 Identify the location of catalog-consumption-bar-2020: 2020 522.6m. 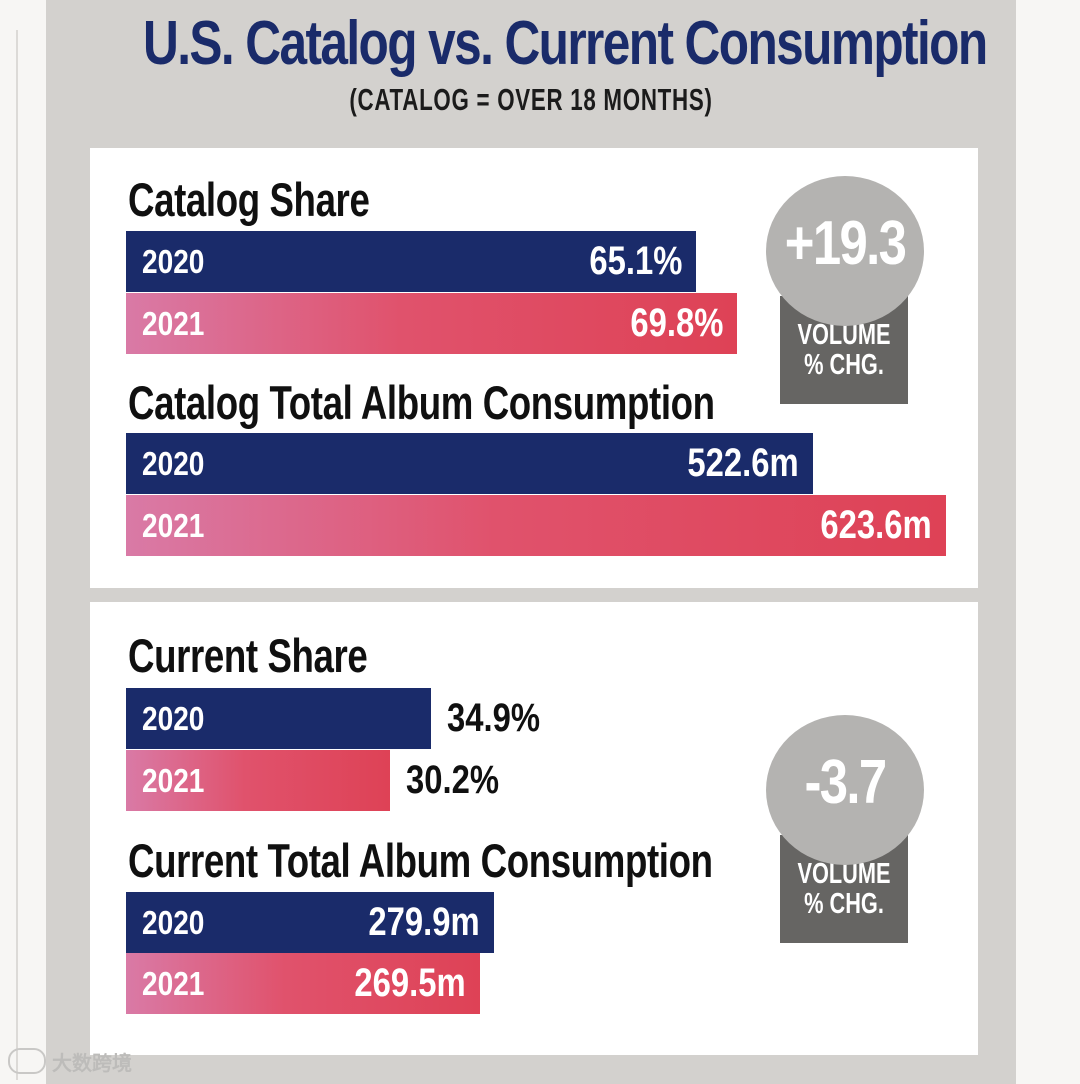
(469, 463).